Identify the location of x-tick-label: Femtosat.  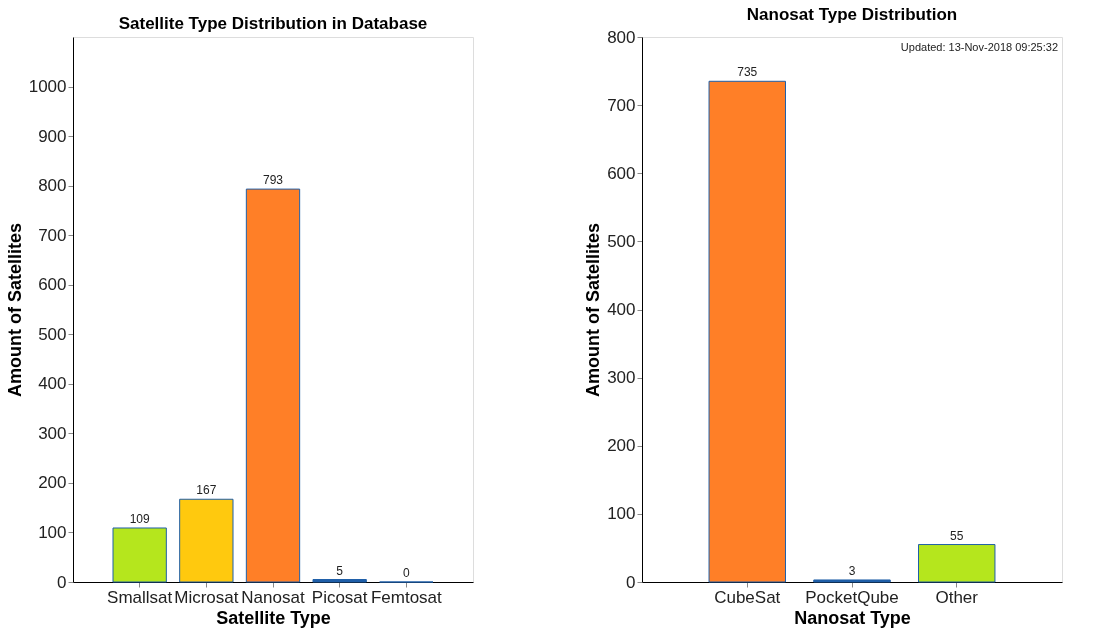
(406, 597).